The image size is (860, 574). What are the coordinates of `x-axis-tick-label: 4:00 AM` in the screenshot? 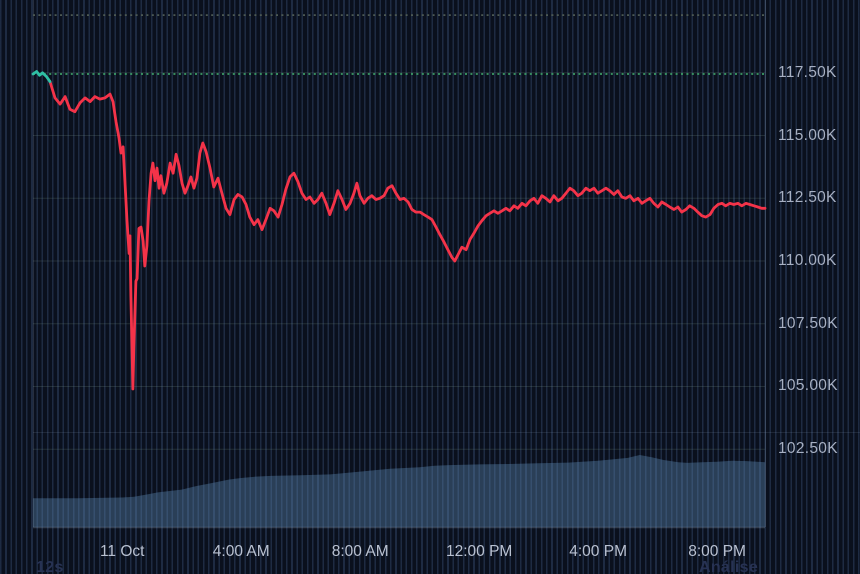 It's located at (241, 551).